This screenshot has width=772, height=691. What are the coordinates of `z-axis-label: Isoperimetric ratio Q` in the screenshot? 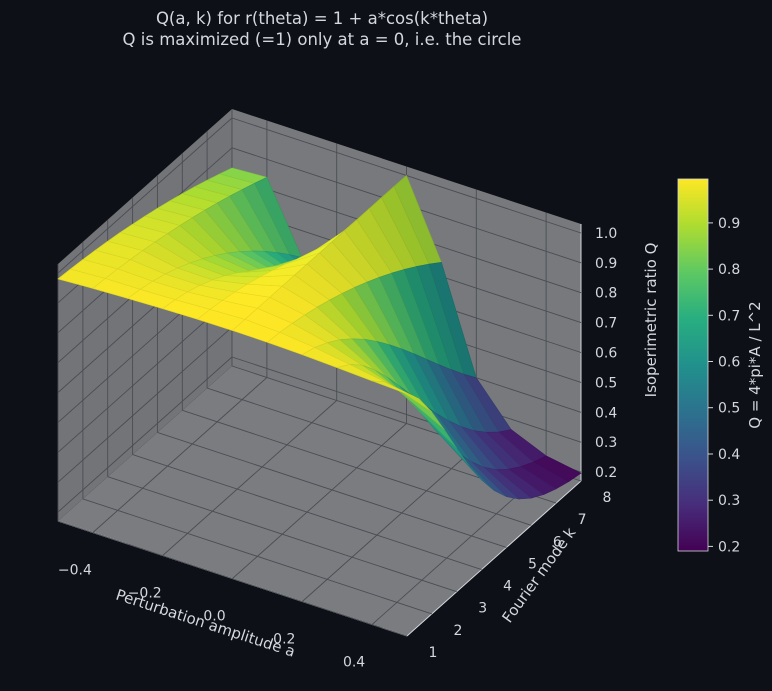 It's located at (651, 320).